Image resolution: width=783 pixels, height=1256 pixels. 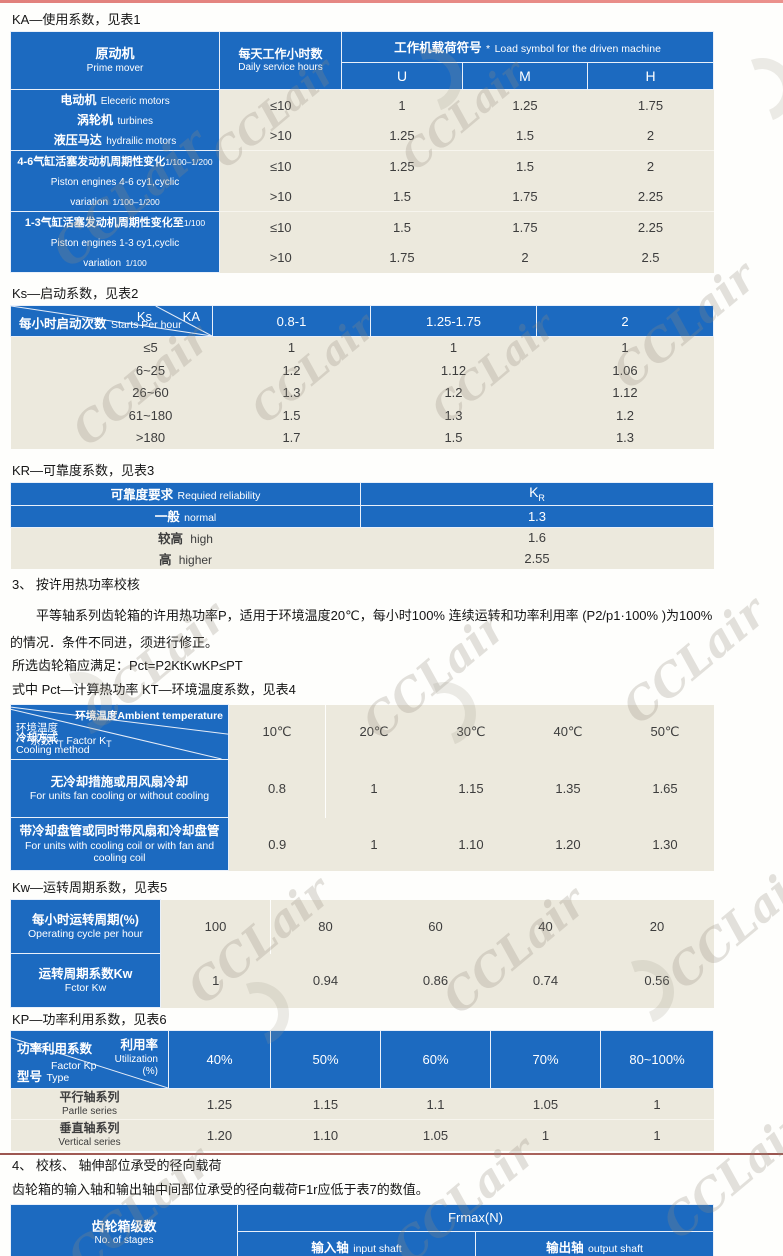 What do you see at coordinates (438, 47) in the screenshot?
I see `label-zh: 工作机载荷符号` at bounding box center [438, 47].